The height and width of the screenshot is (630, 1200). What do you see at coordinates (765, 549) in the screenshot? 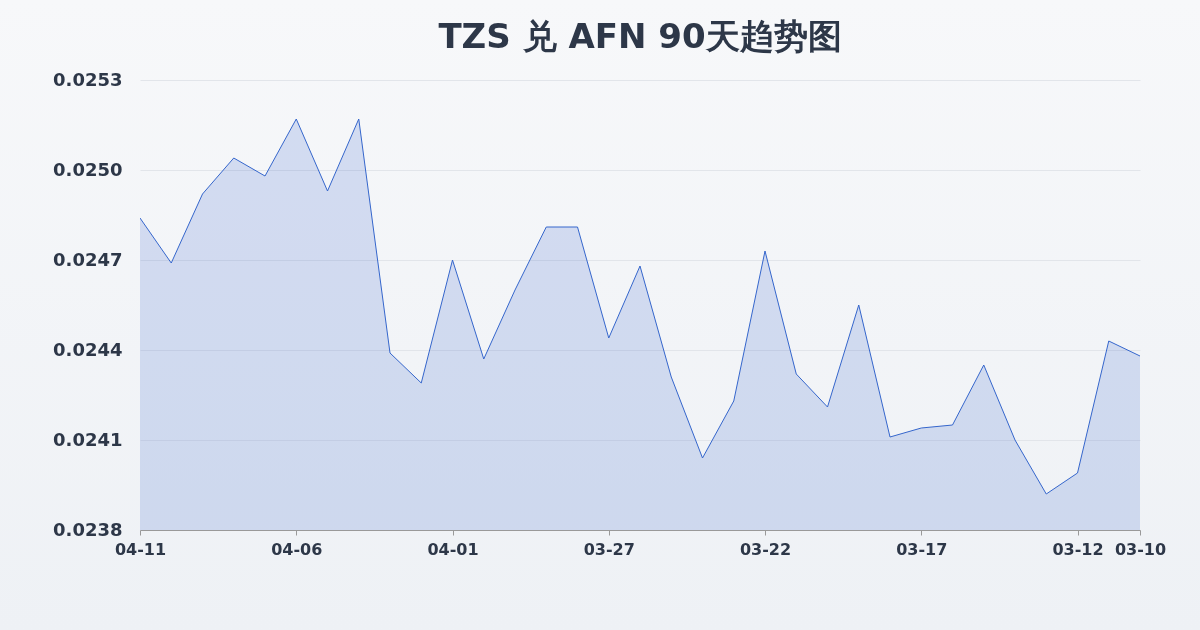
I see `x-tick-label: 03-22` at bounding box center [765, 549].